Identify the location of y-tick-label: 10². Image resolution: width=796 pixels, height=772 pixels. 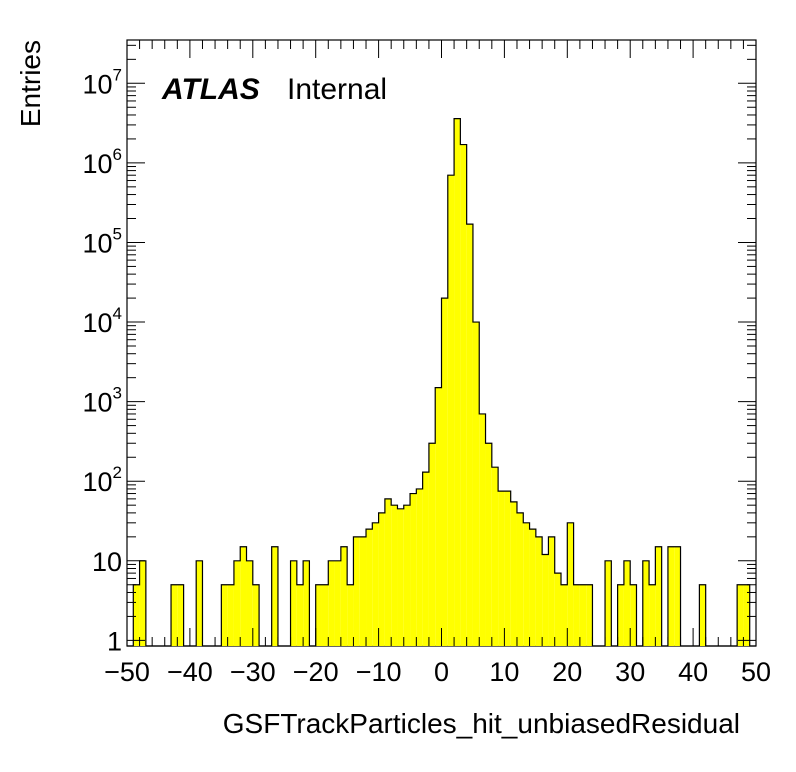
(102, 480).